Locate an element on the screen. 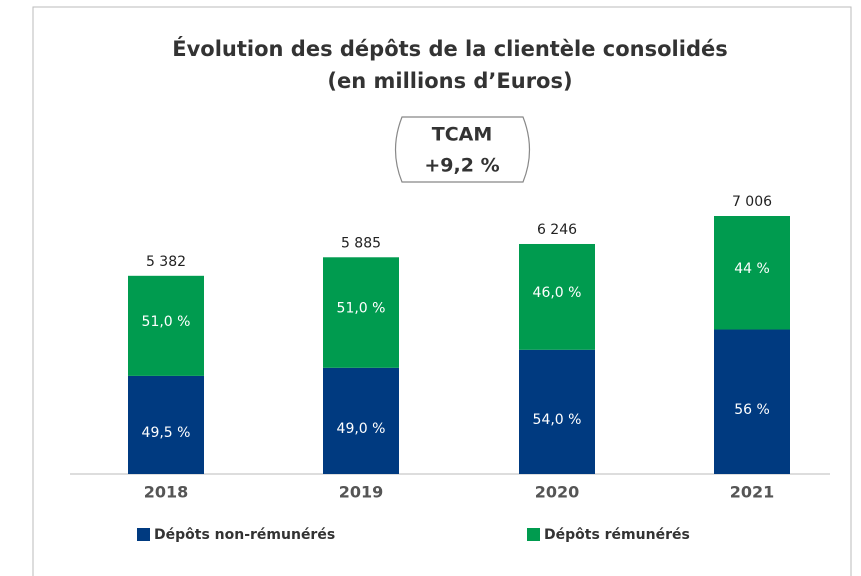 The image size is (861, 576). annotation-box is located at coordinates (462, 149).